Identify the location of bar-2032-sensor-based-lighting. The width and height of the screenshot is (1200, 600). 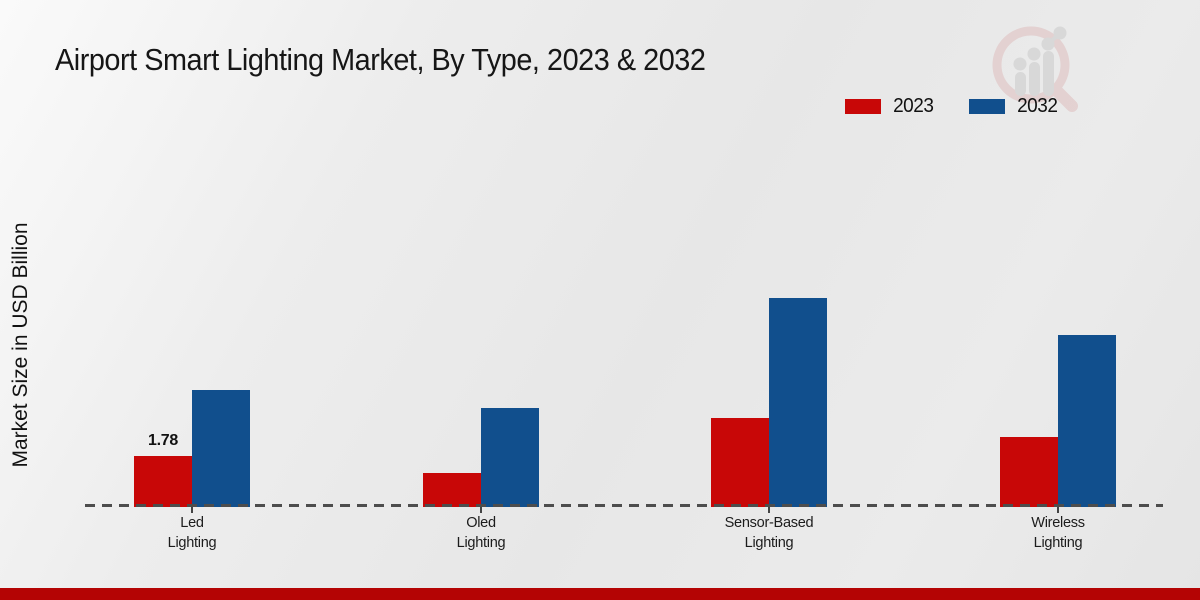
(798, 402).